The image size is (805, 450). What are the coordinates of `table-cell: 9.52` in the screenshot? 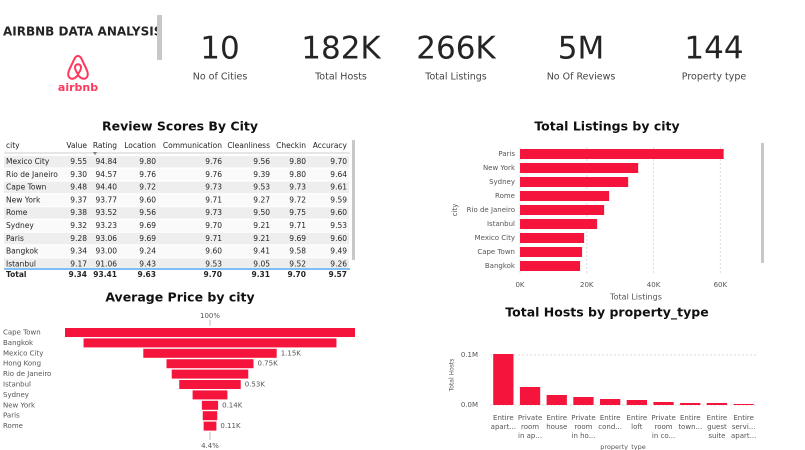 It's located at (297, 263).